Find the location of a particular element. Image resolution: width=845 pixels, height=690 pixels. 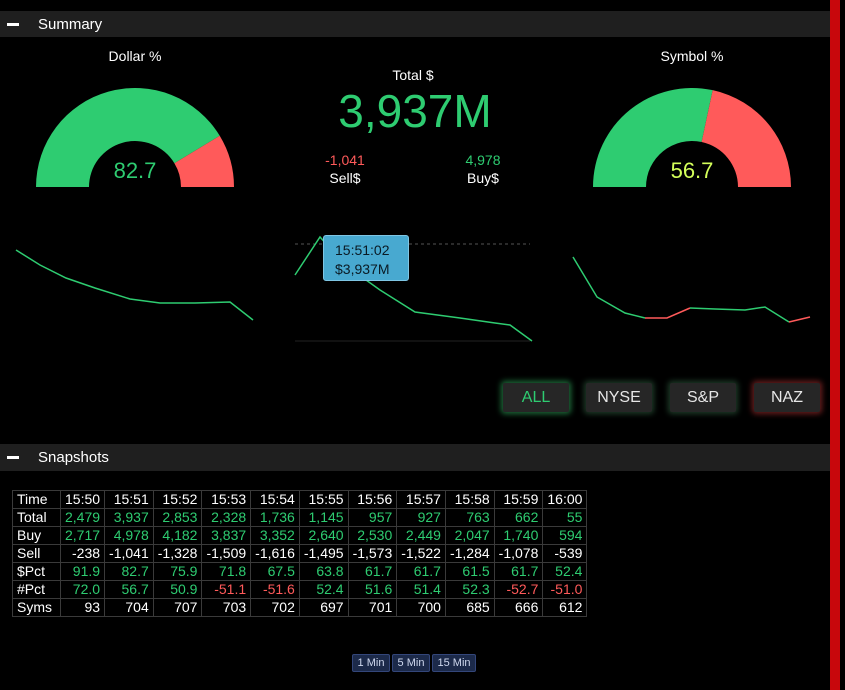

table-cell: 3,937 is located at coordinates (129, 517).